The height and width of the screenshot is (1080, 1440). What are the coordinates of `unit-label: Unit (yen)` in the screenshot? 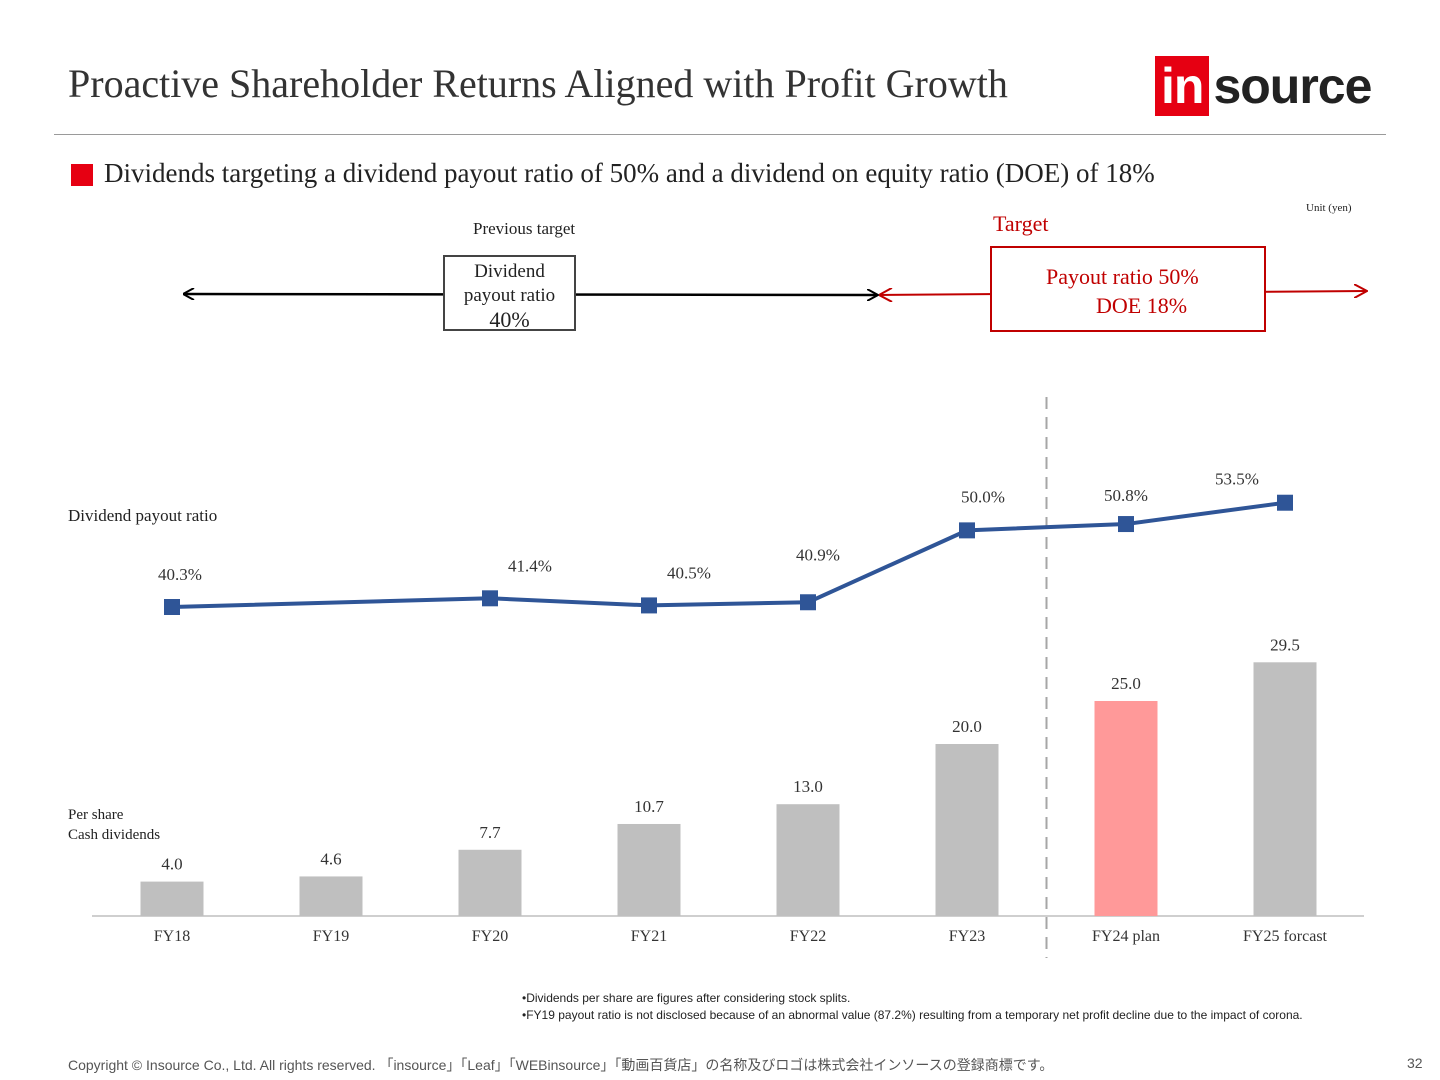 It's located at (1329, 208).